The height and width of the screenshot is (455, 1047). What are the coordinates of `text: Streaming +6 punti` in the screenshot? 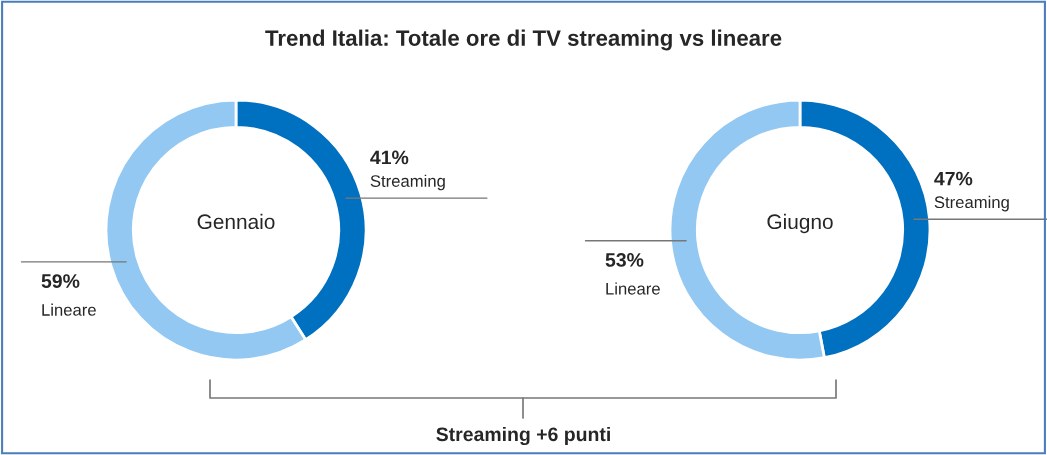 It's located at (523, 436).